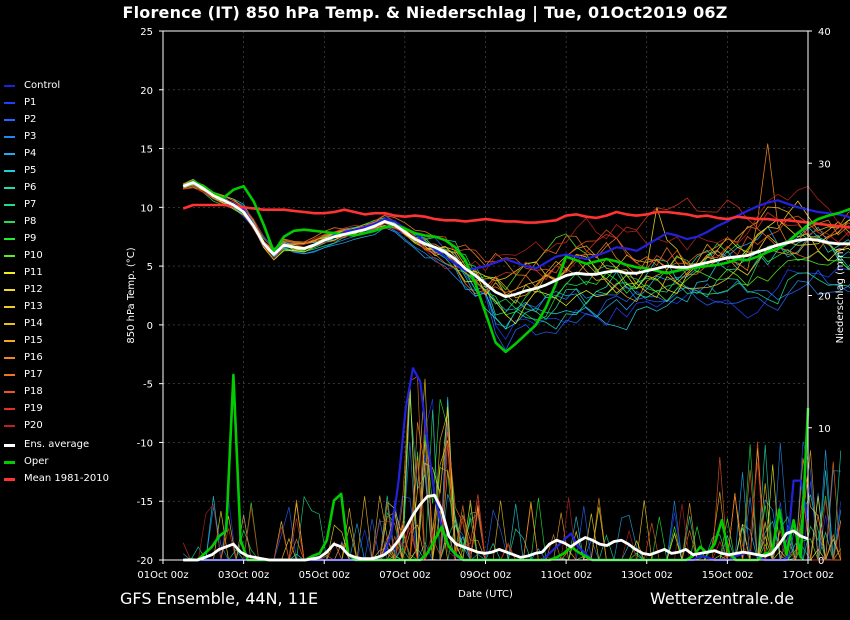  What do you see at coordinates (146, 150) in the screenshot?
I see `y-tick-label-7: 15` at bounding box center [146, 150].